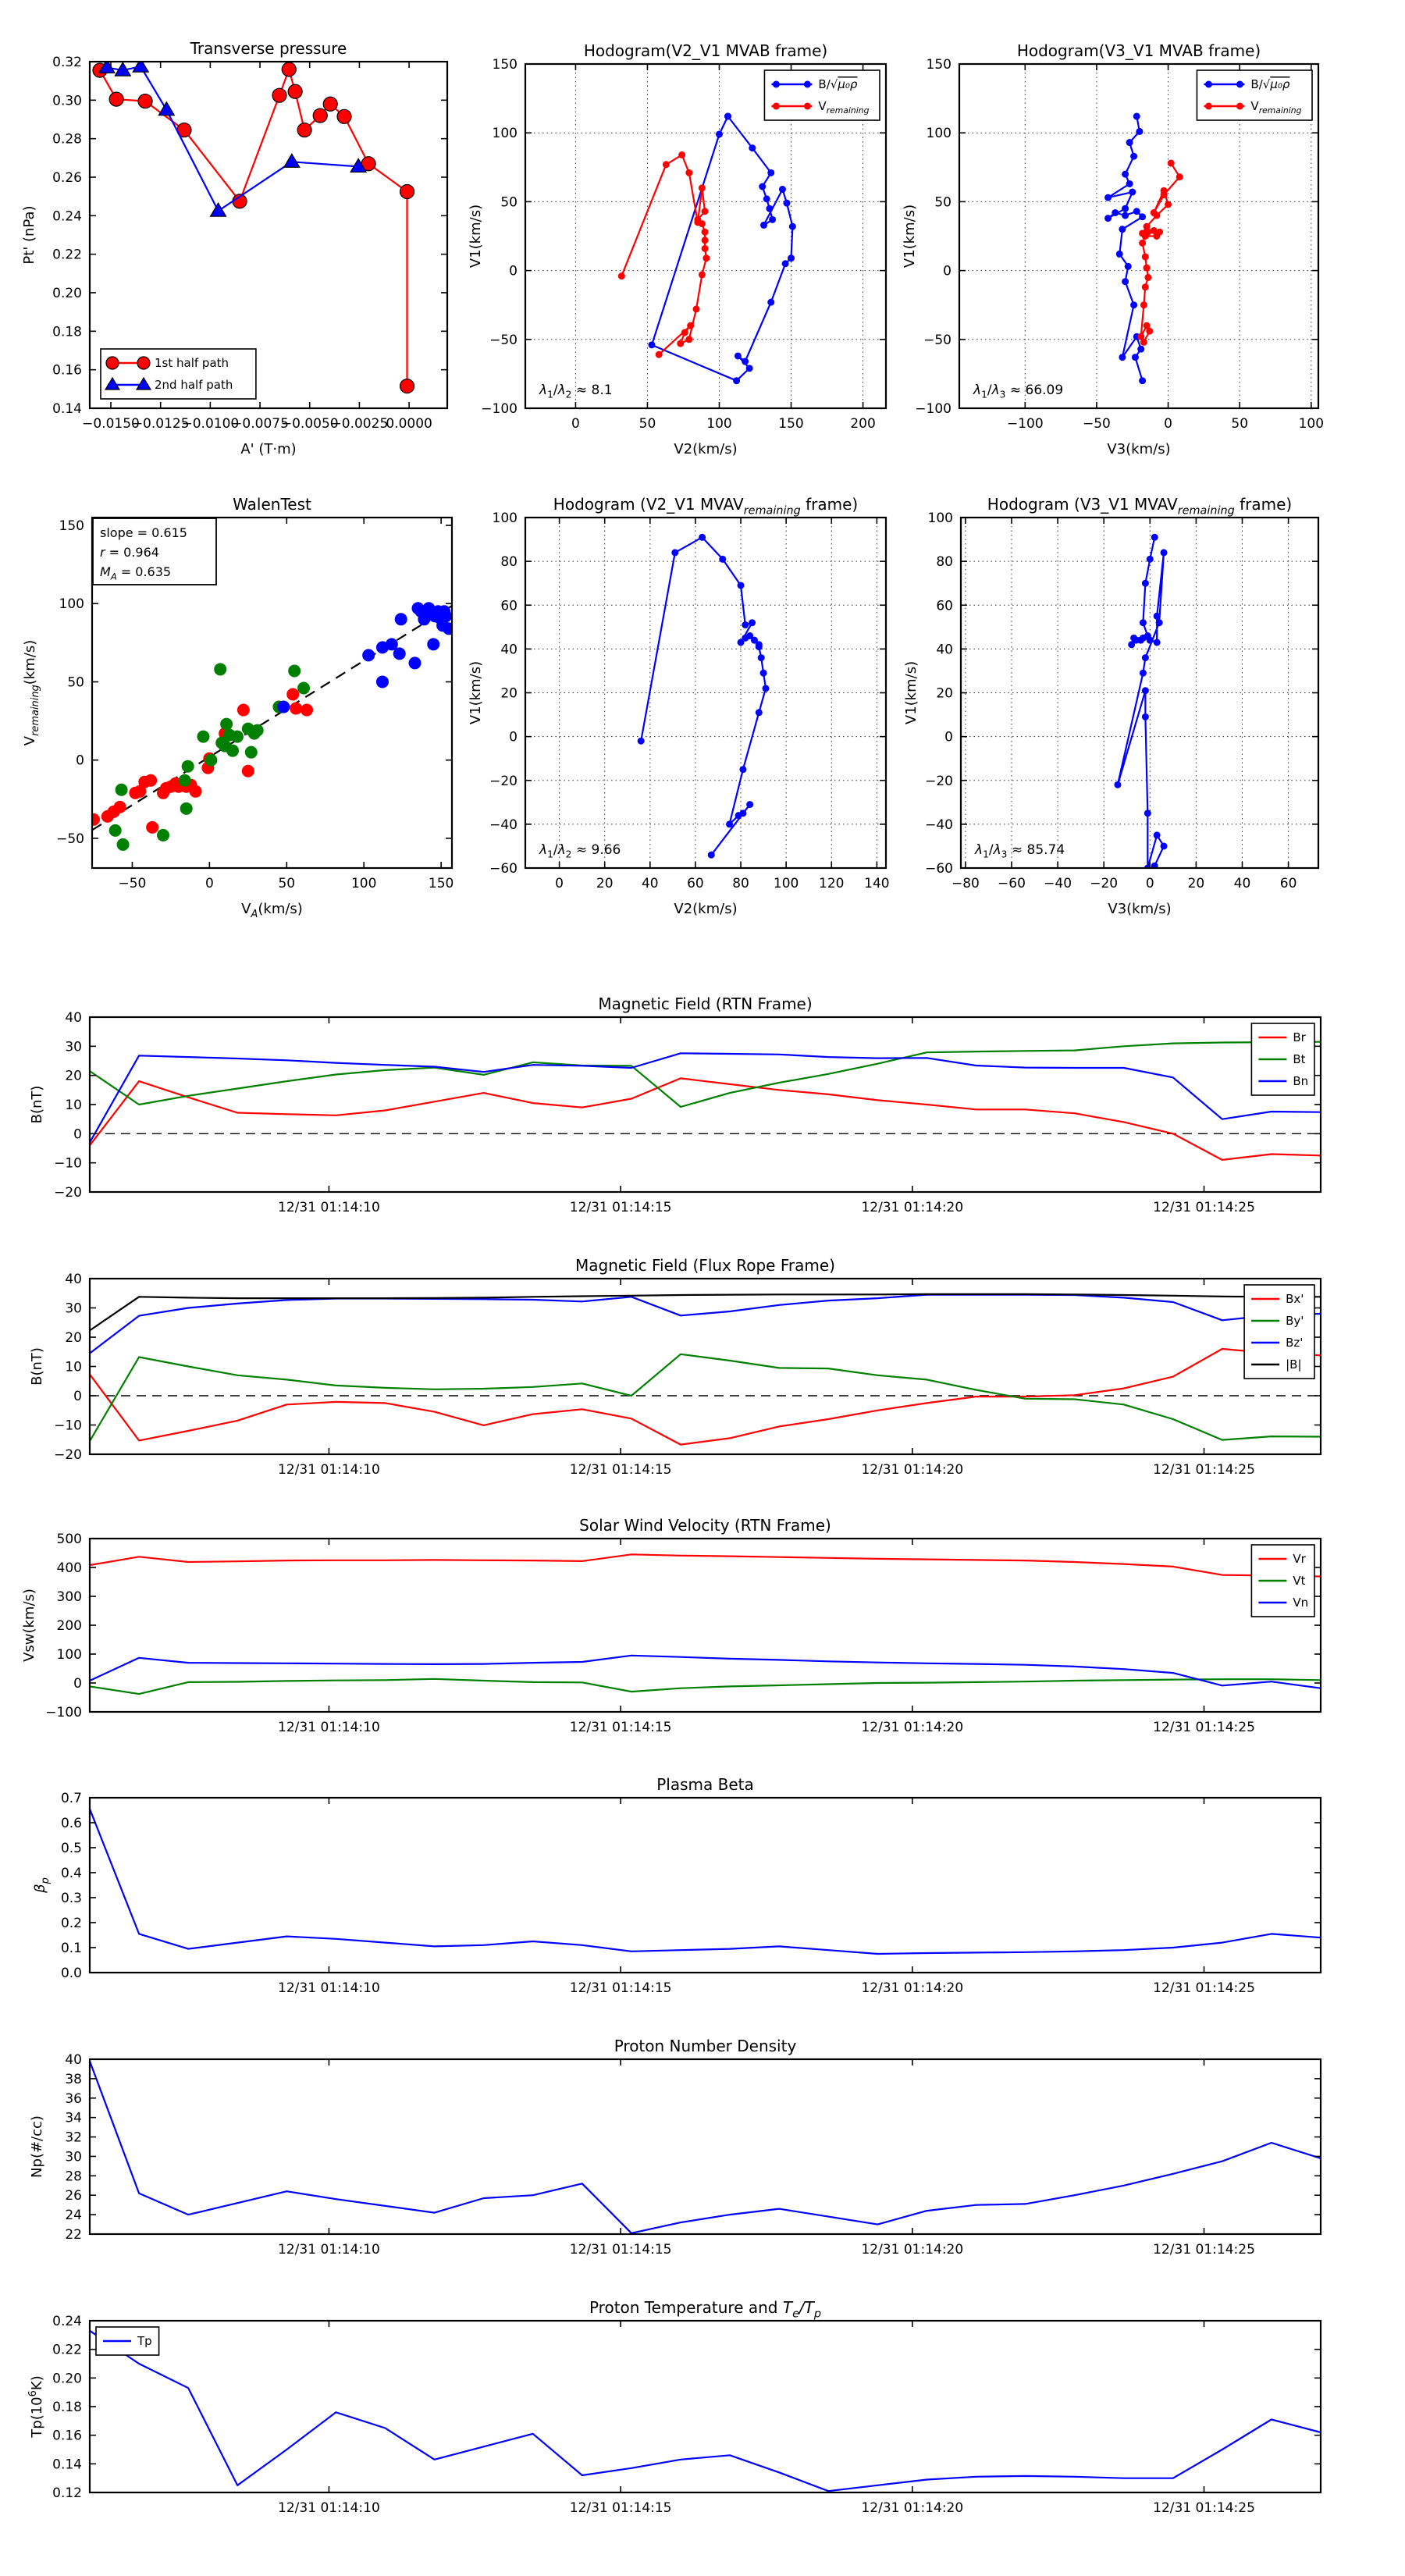  Describe the element at coordinates (705, 1525) in the screenshot. I see `chart-title: Solar Wind Velocity (RTN Frame)` at that location.